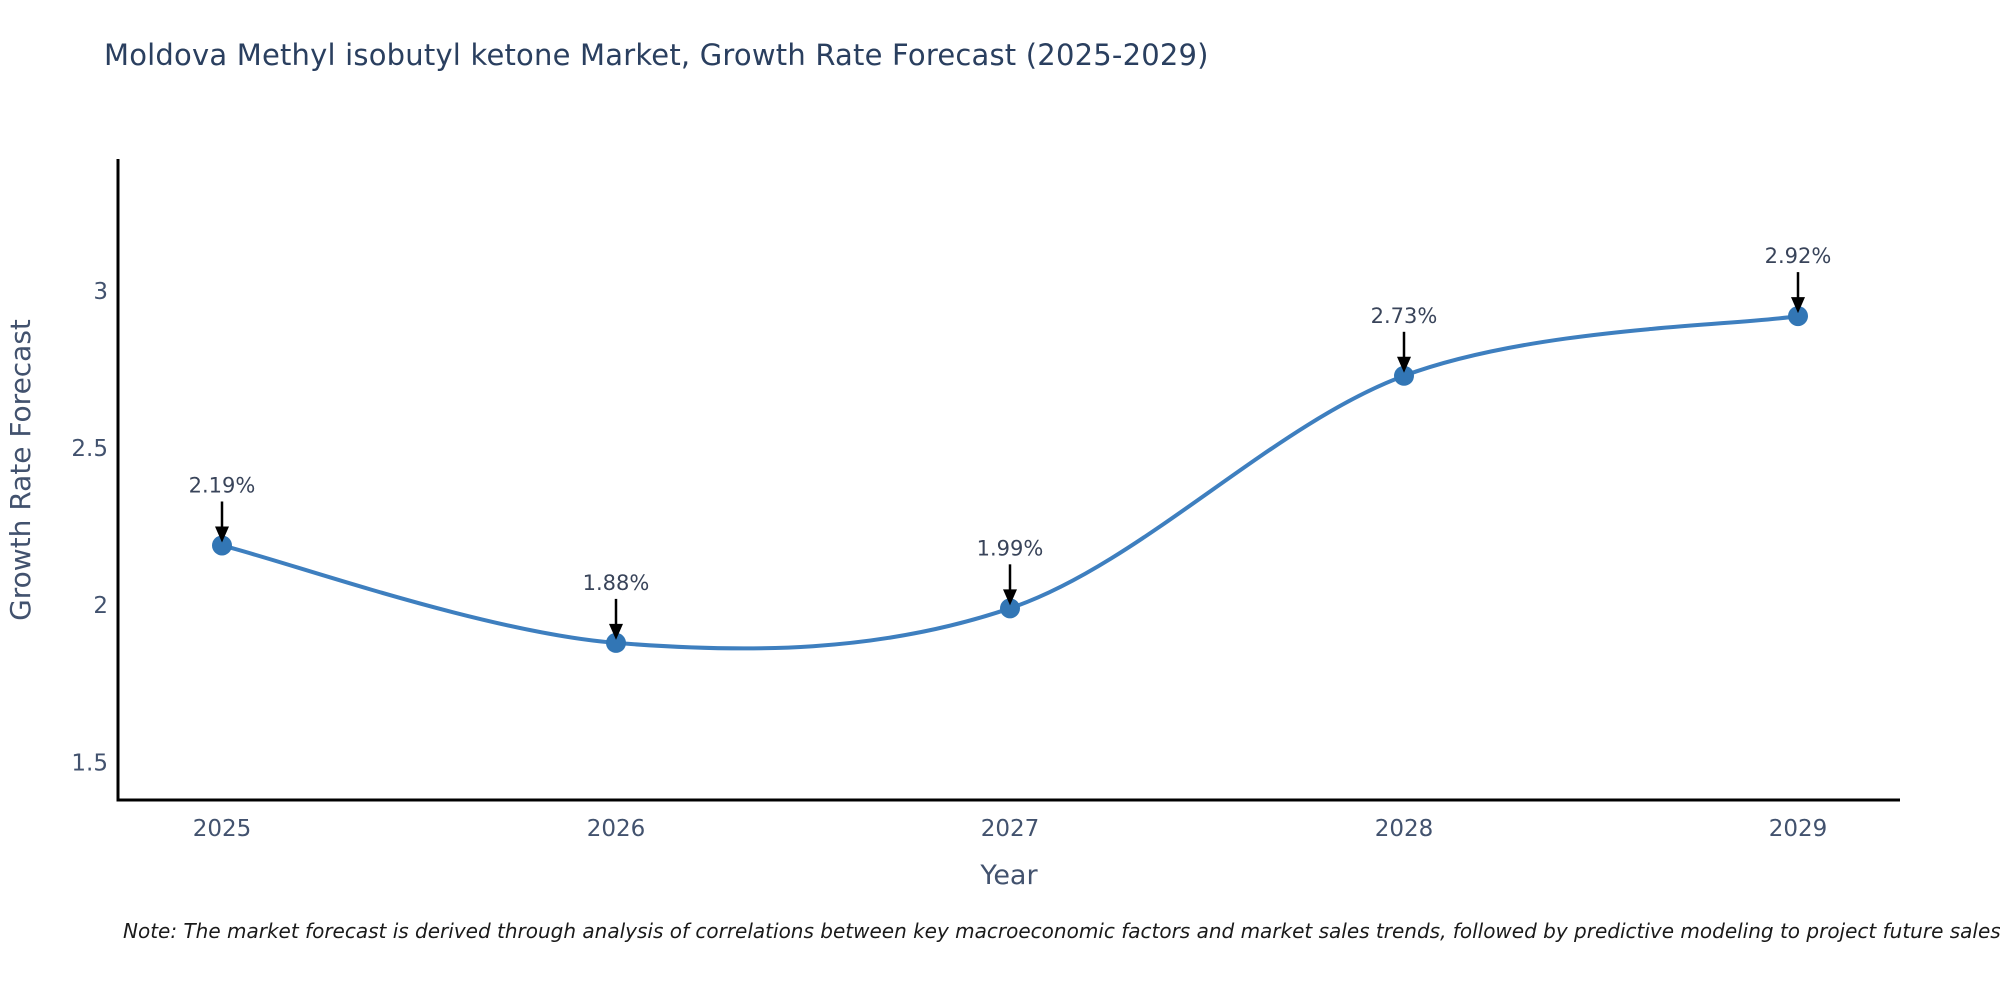 Image resolution: width=2000 pixels, height=1000 pixels. What do you see at coordinates (89, 449) in the screenshot?
I see `y-tick-label: 2.5` at bounding box center [89, 449].